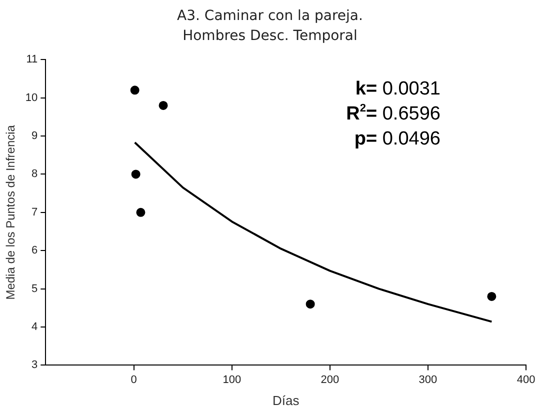 This screenshot has height=413, width=540. What do you see at coordinates (232, 380) in the screenshot?
I see `x-tick-label: 100` at bounding box center [232, 380].